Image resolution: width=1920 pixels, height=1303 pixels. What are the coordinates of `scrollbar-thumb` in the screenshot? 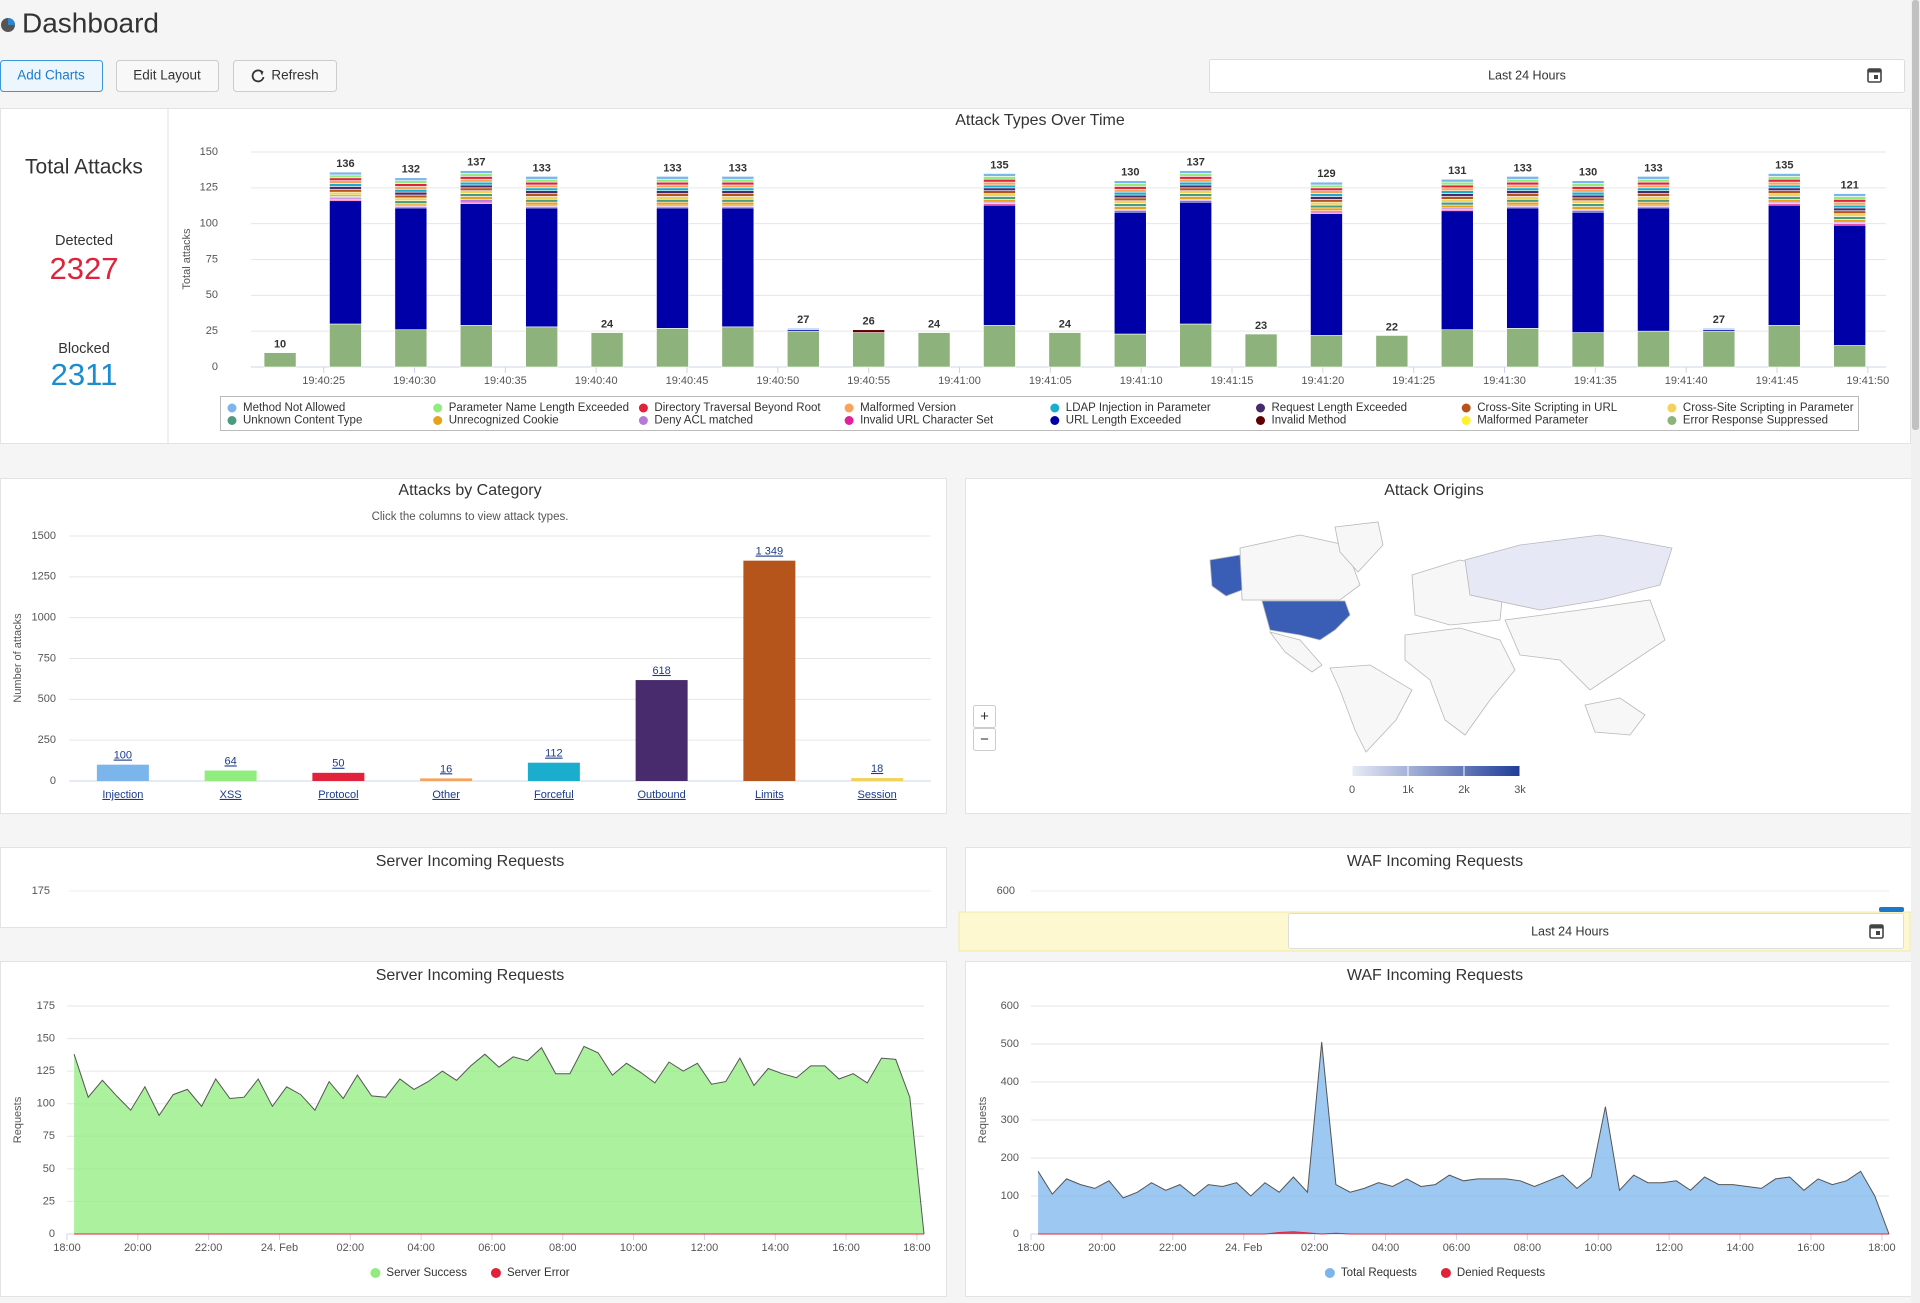 It's located at (1915, 215).